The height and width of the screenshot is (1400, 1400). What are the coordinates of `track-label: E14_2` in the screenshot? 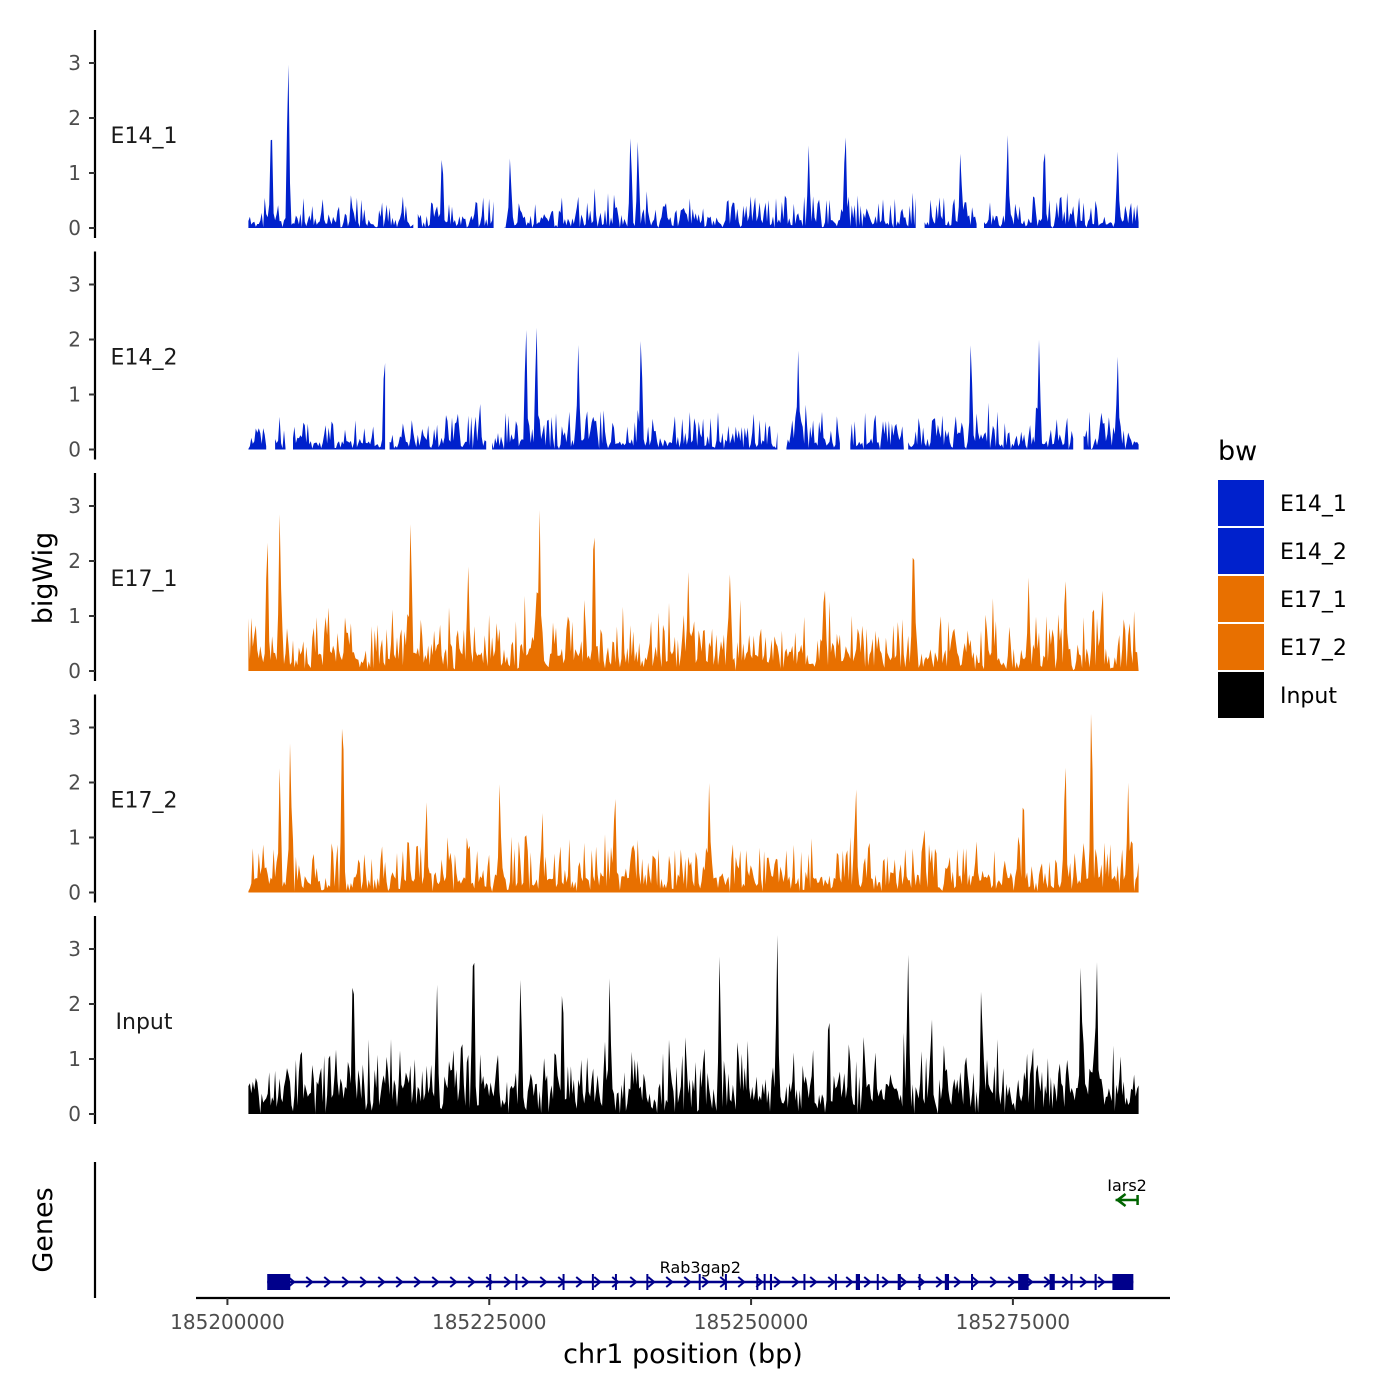 It's located at (144, 358).